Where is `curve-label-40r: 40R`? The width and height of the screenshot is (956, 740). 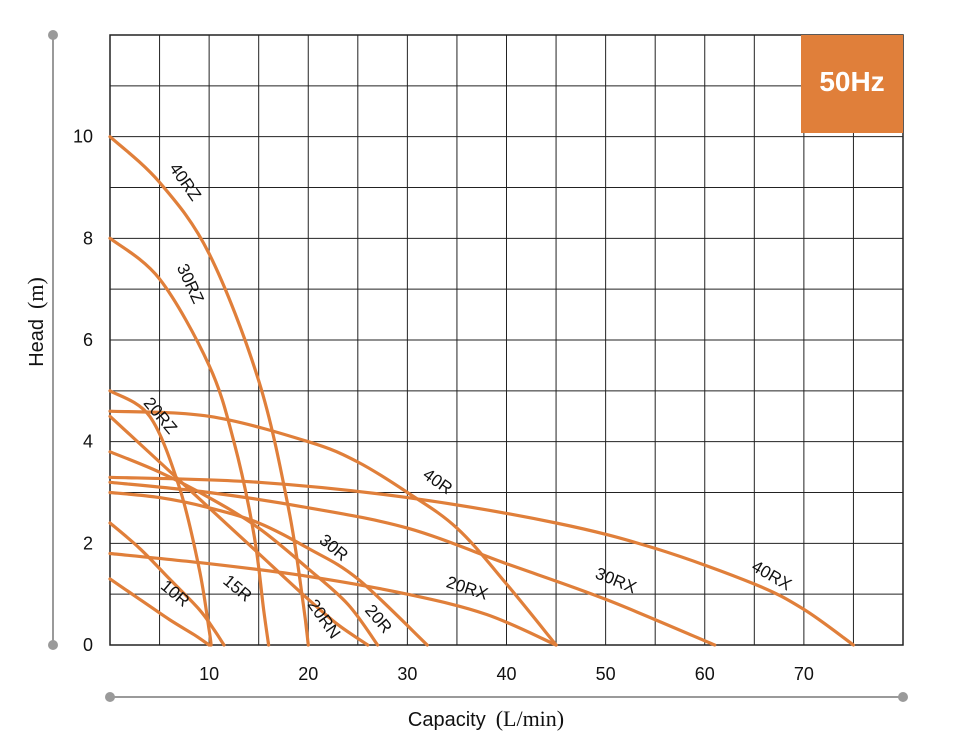
curve-label-40r: 40R is located at coordinates (437, 481).